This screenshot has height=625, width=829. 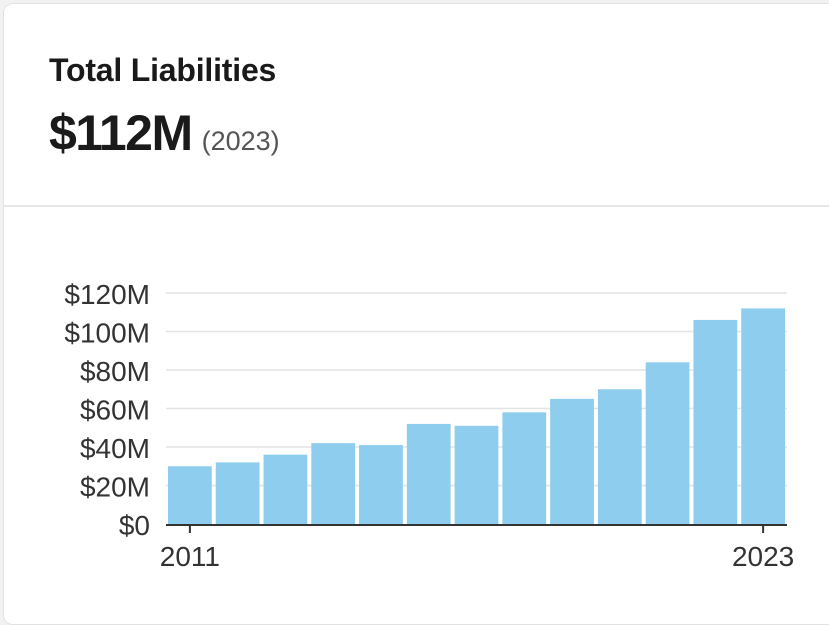 I want to click on y-tick-label: $100M, so click(x=107, y=333).